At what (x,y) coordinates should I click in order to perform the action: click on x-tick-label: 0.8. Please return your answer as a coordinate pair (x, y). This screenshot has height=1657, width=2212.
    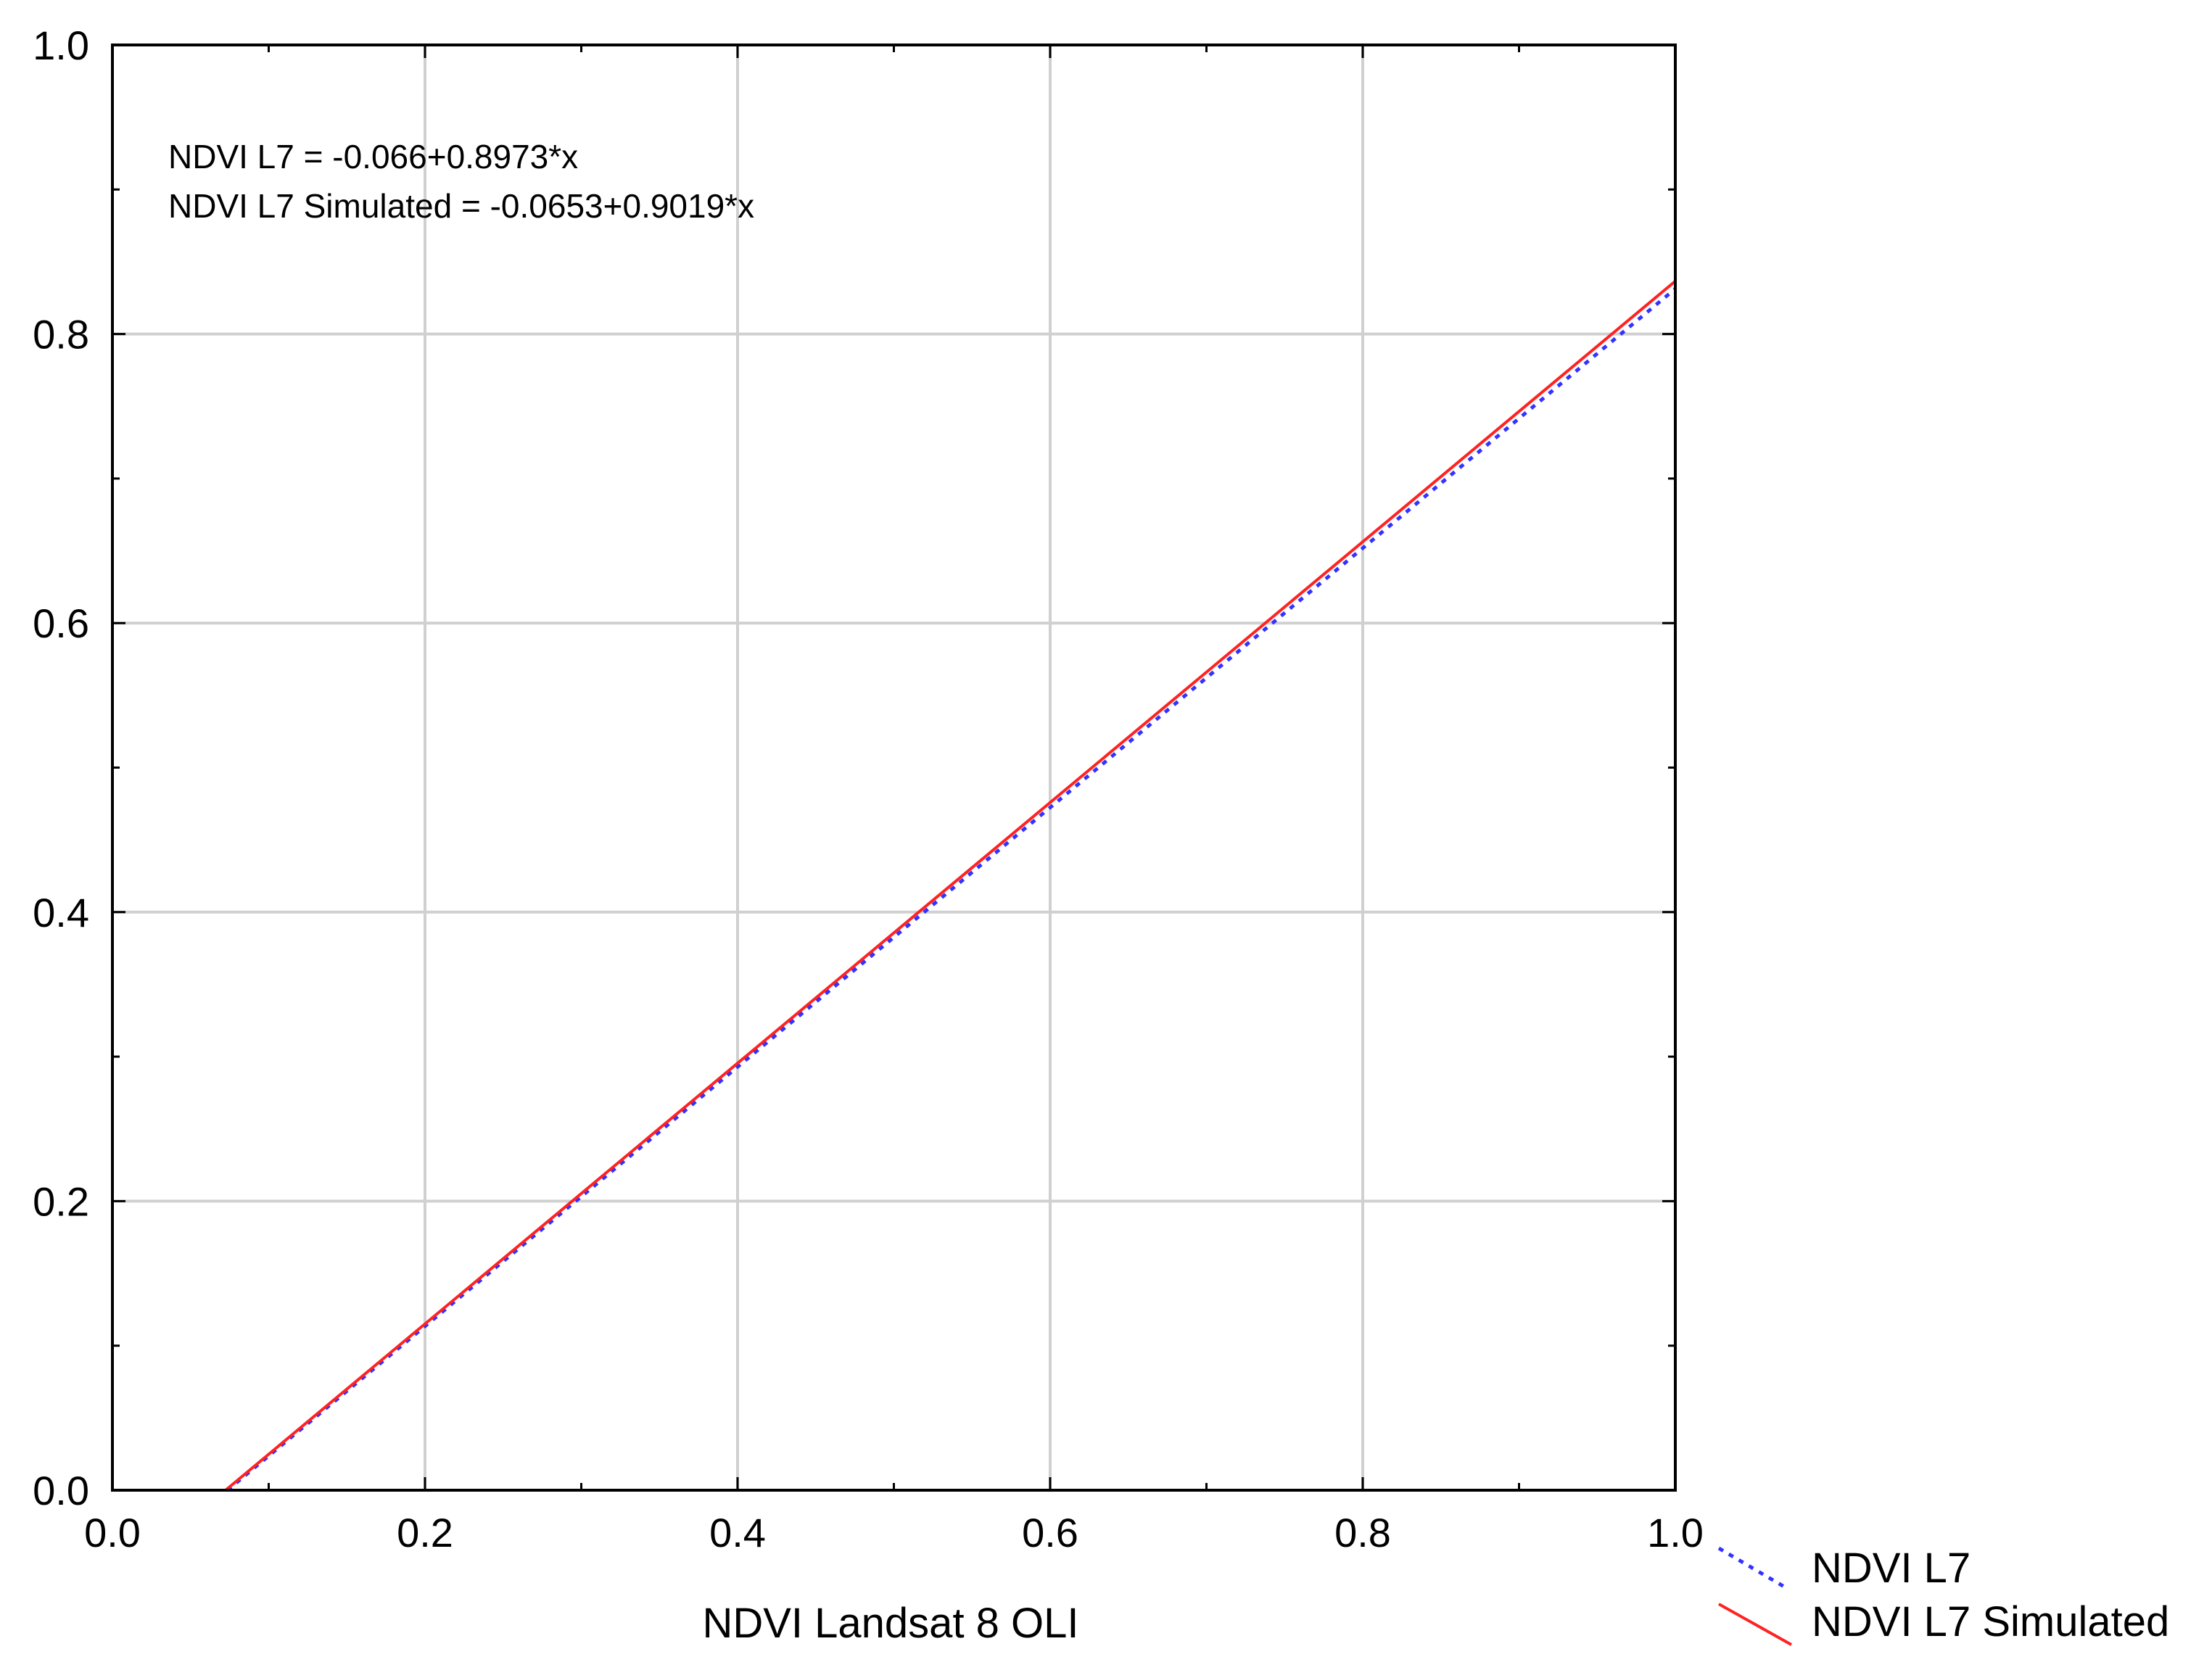
    Looking at the image, I should click on (1362, 1533).